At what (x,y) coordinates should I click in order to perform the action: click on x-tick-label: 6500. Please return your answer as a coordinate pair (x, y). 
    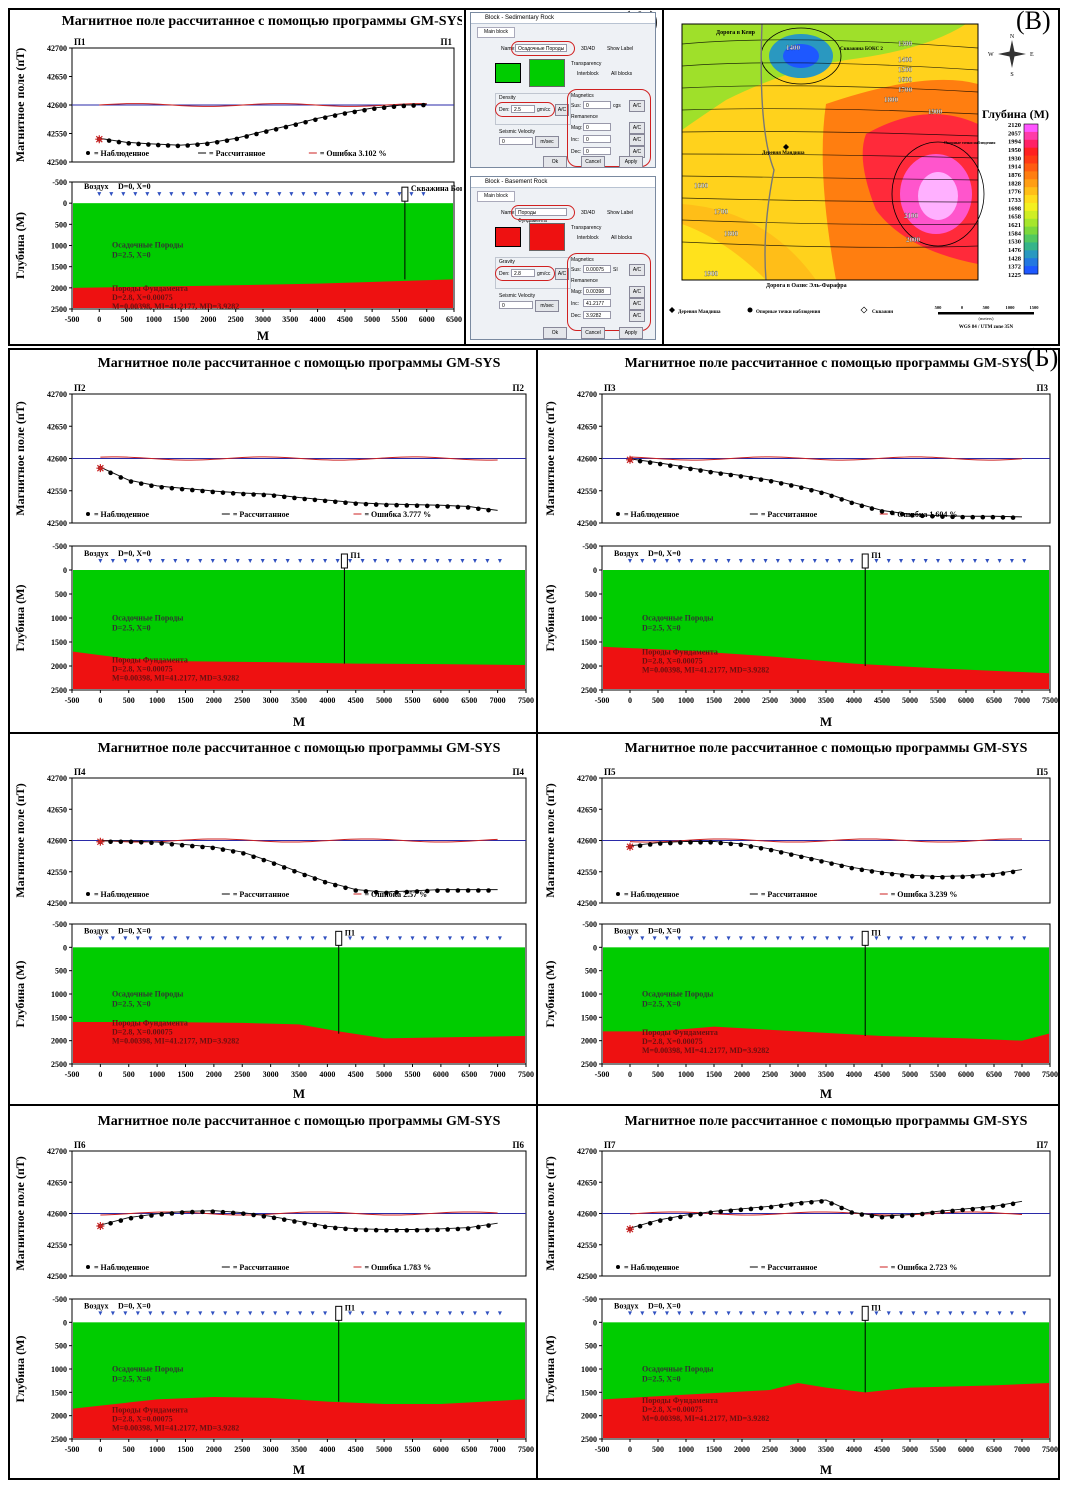
    Looking at the image, I should click on (994, 700).